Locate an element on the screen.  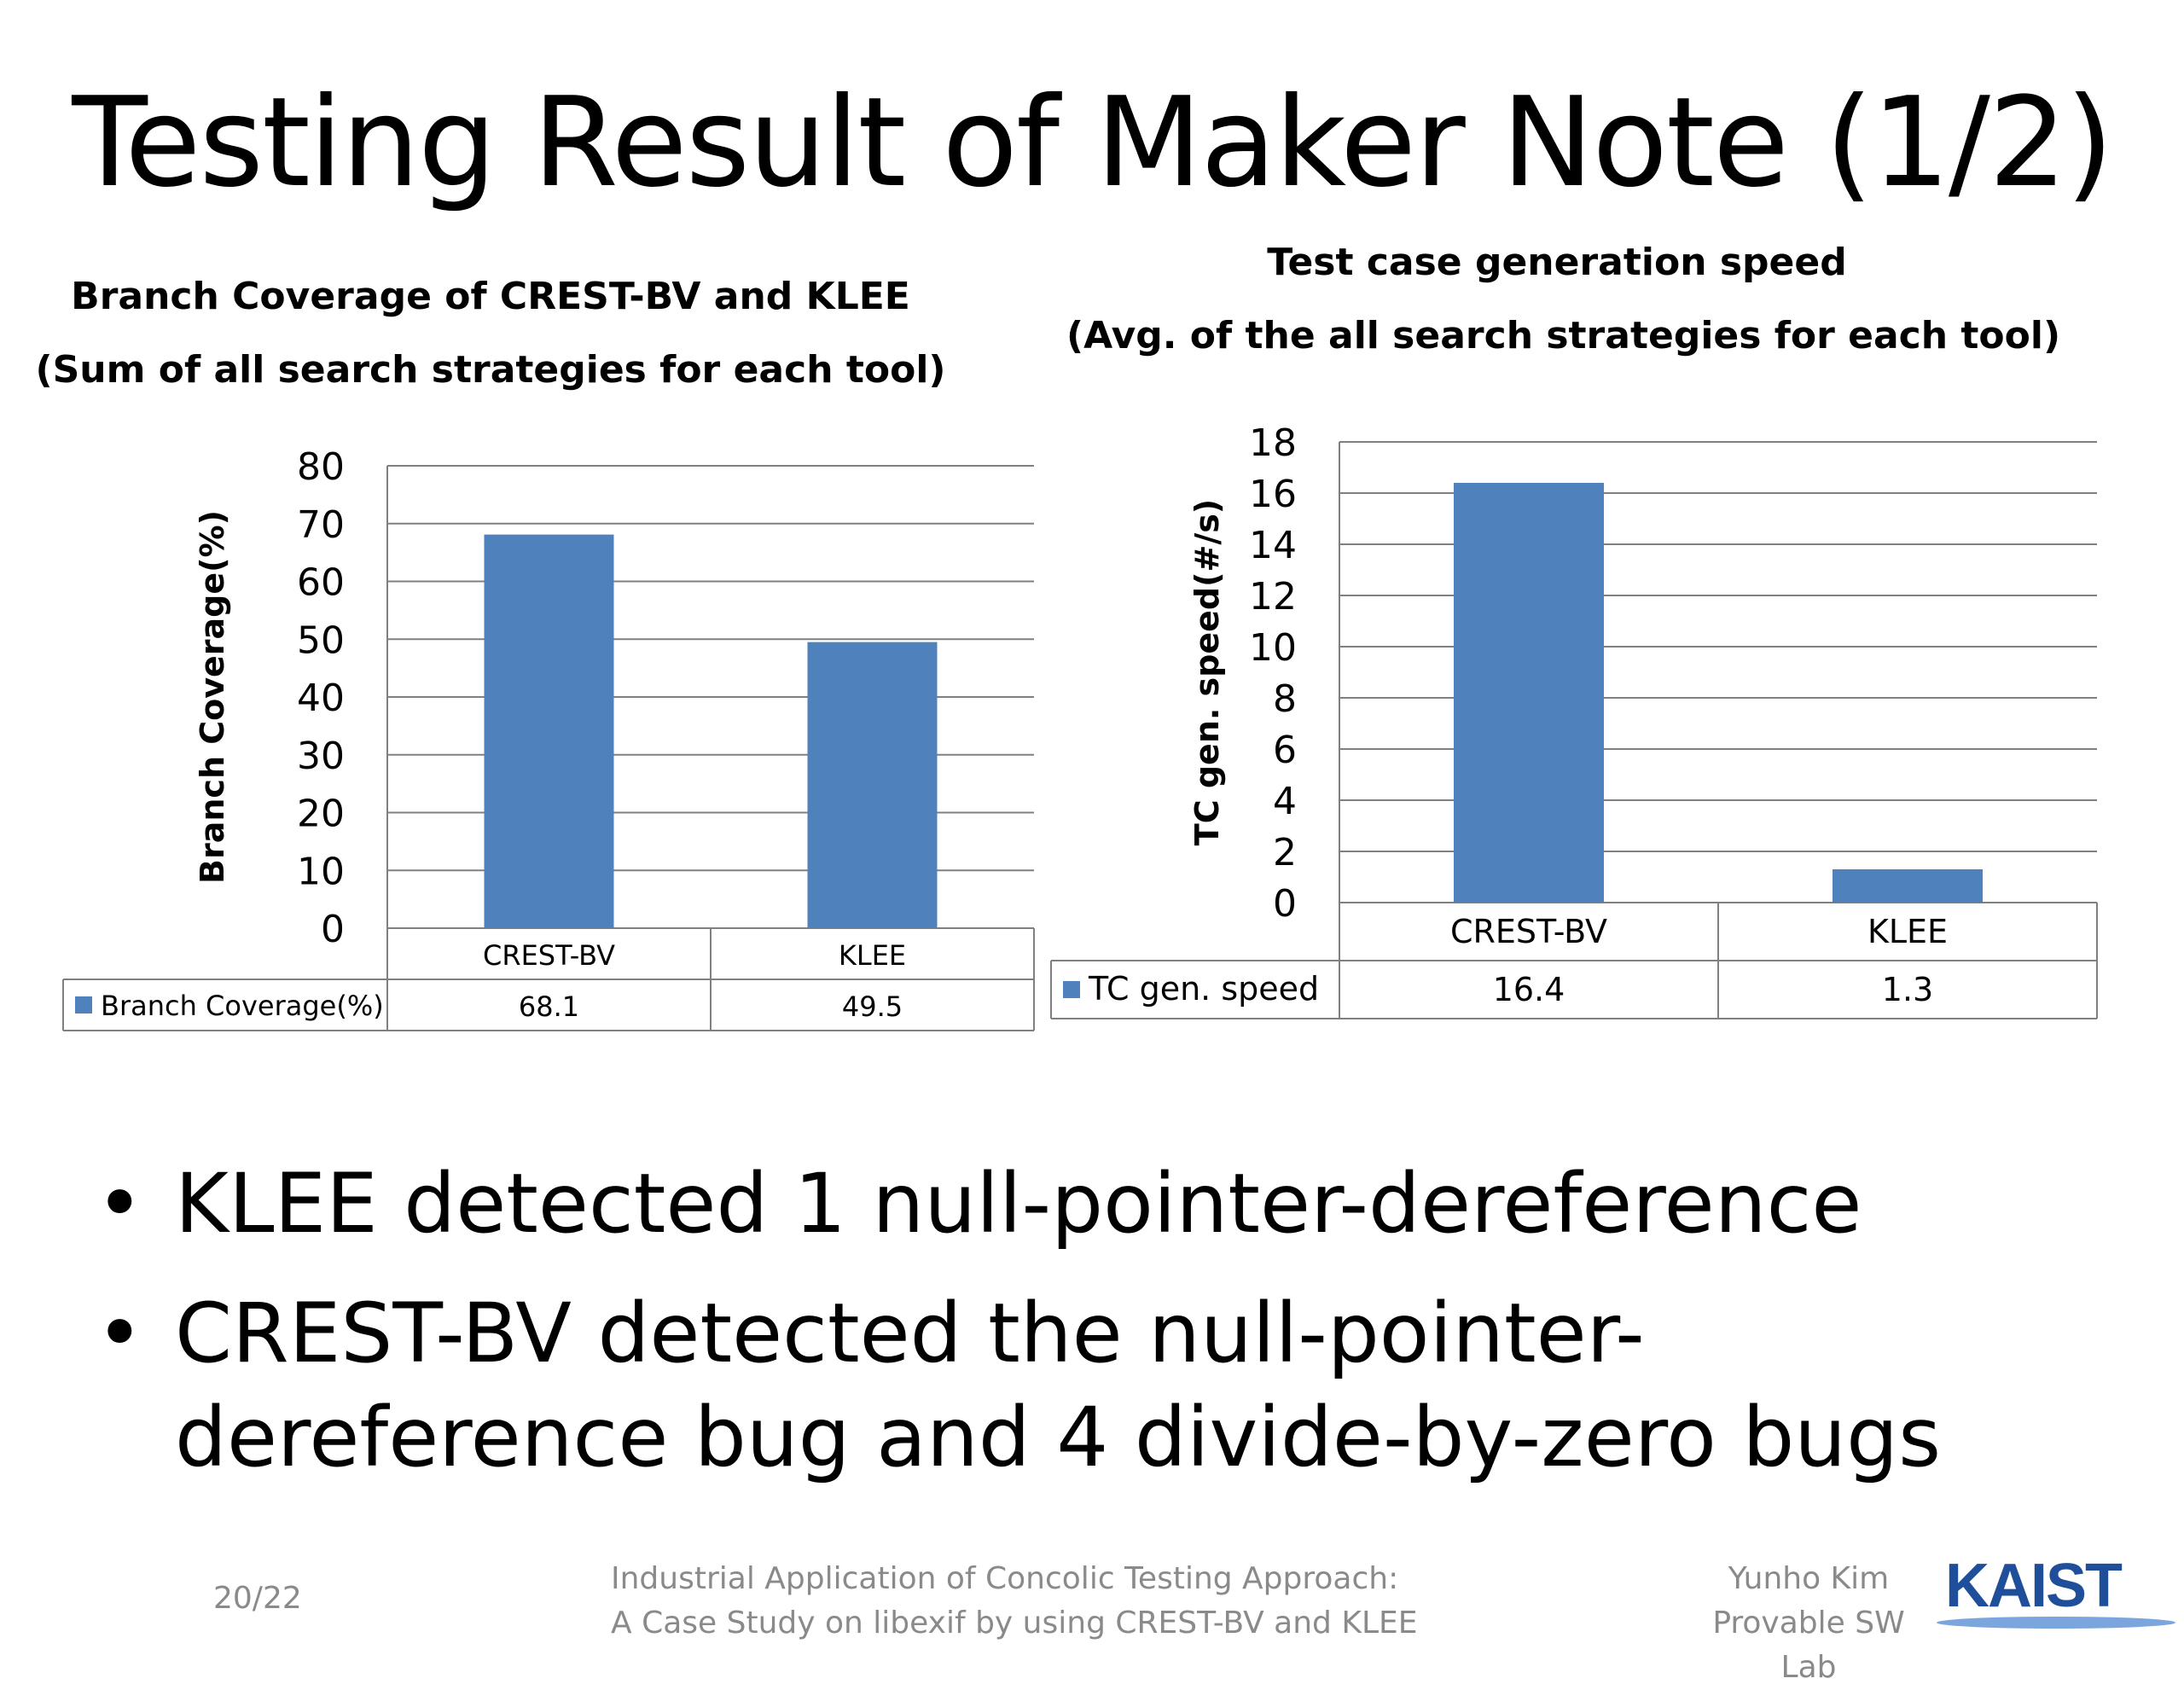
chart2-legend-label: TC gen. speed is located at coordinates (1204, 989).